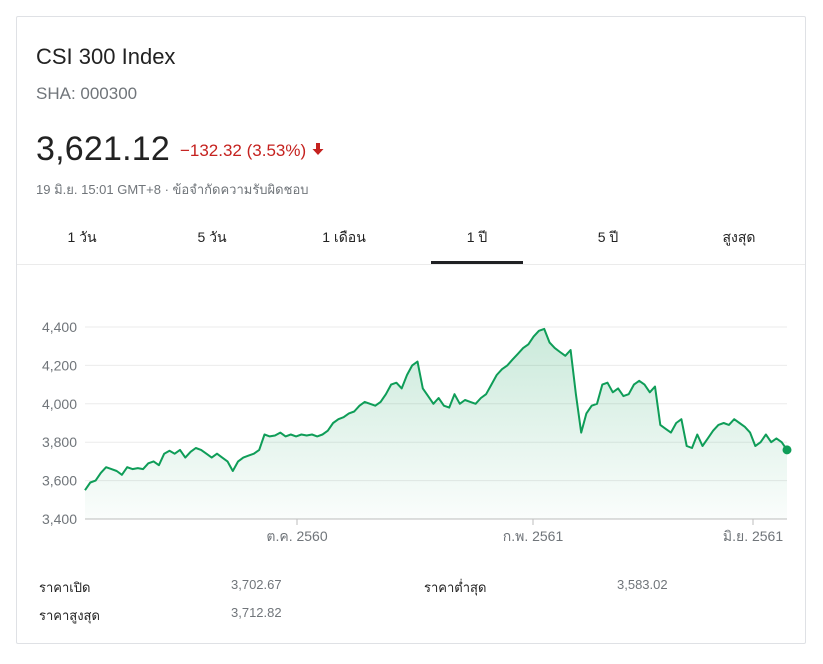  Describe the element at coordinates (59, 442) in the screenshot. I see `y-tick-label: 3,800` at that location.